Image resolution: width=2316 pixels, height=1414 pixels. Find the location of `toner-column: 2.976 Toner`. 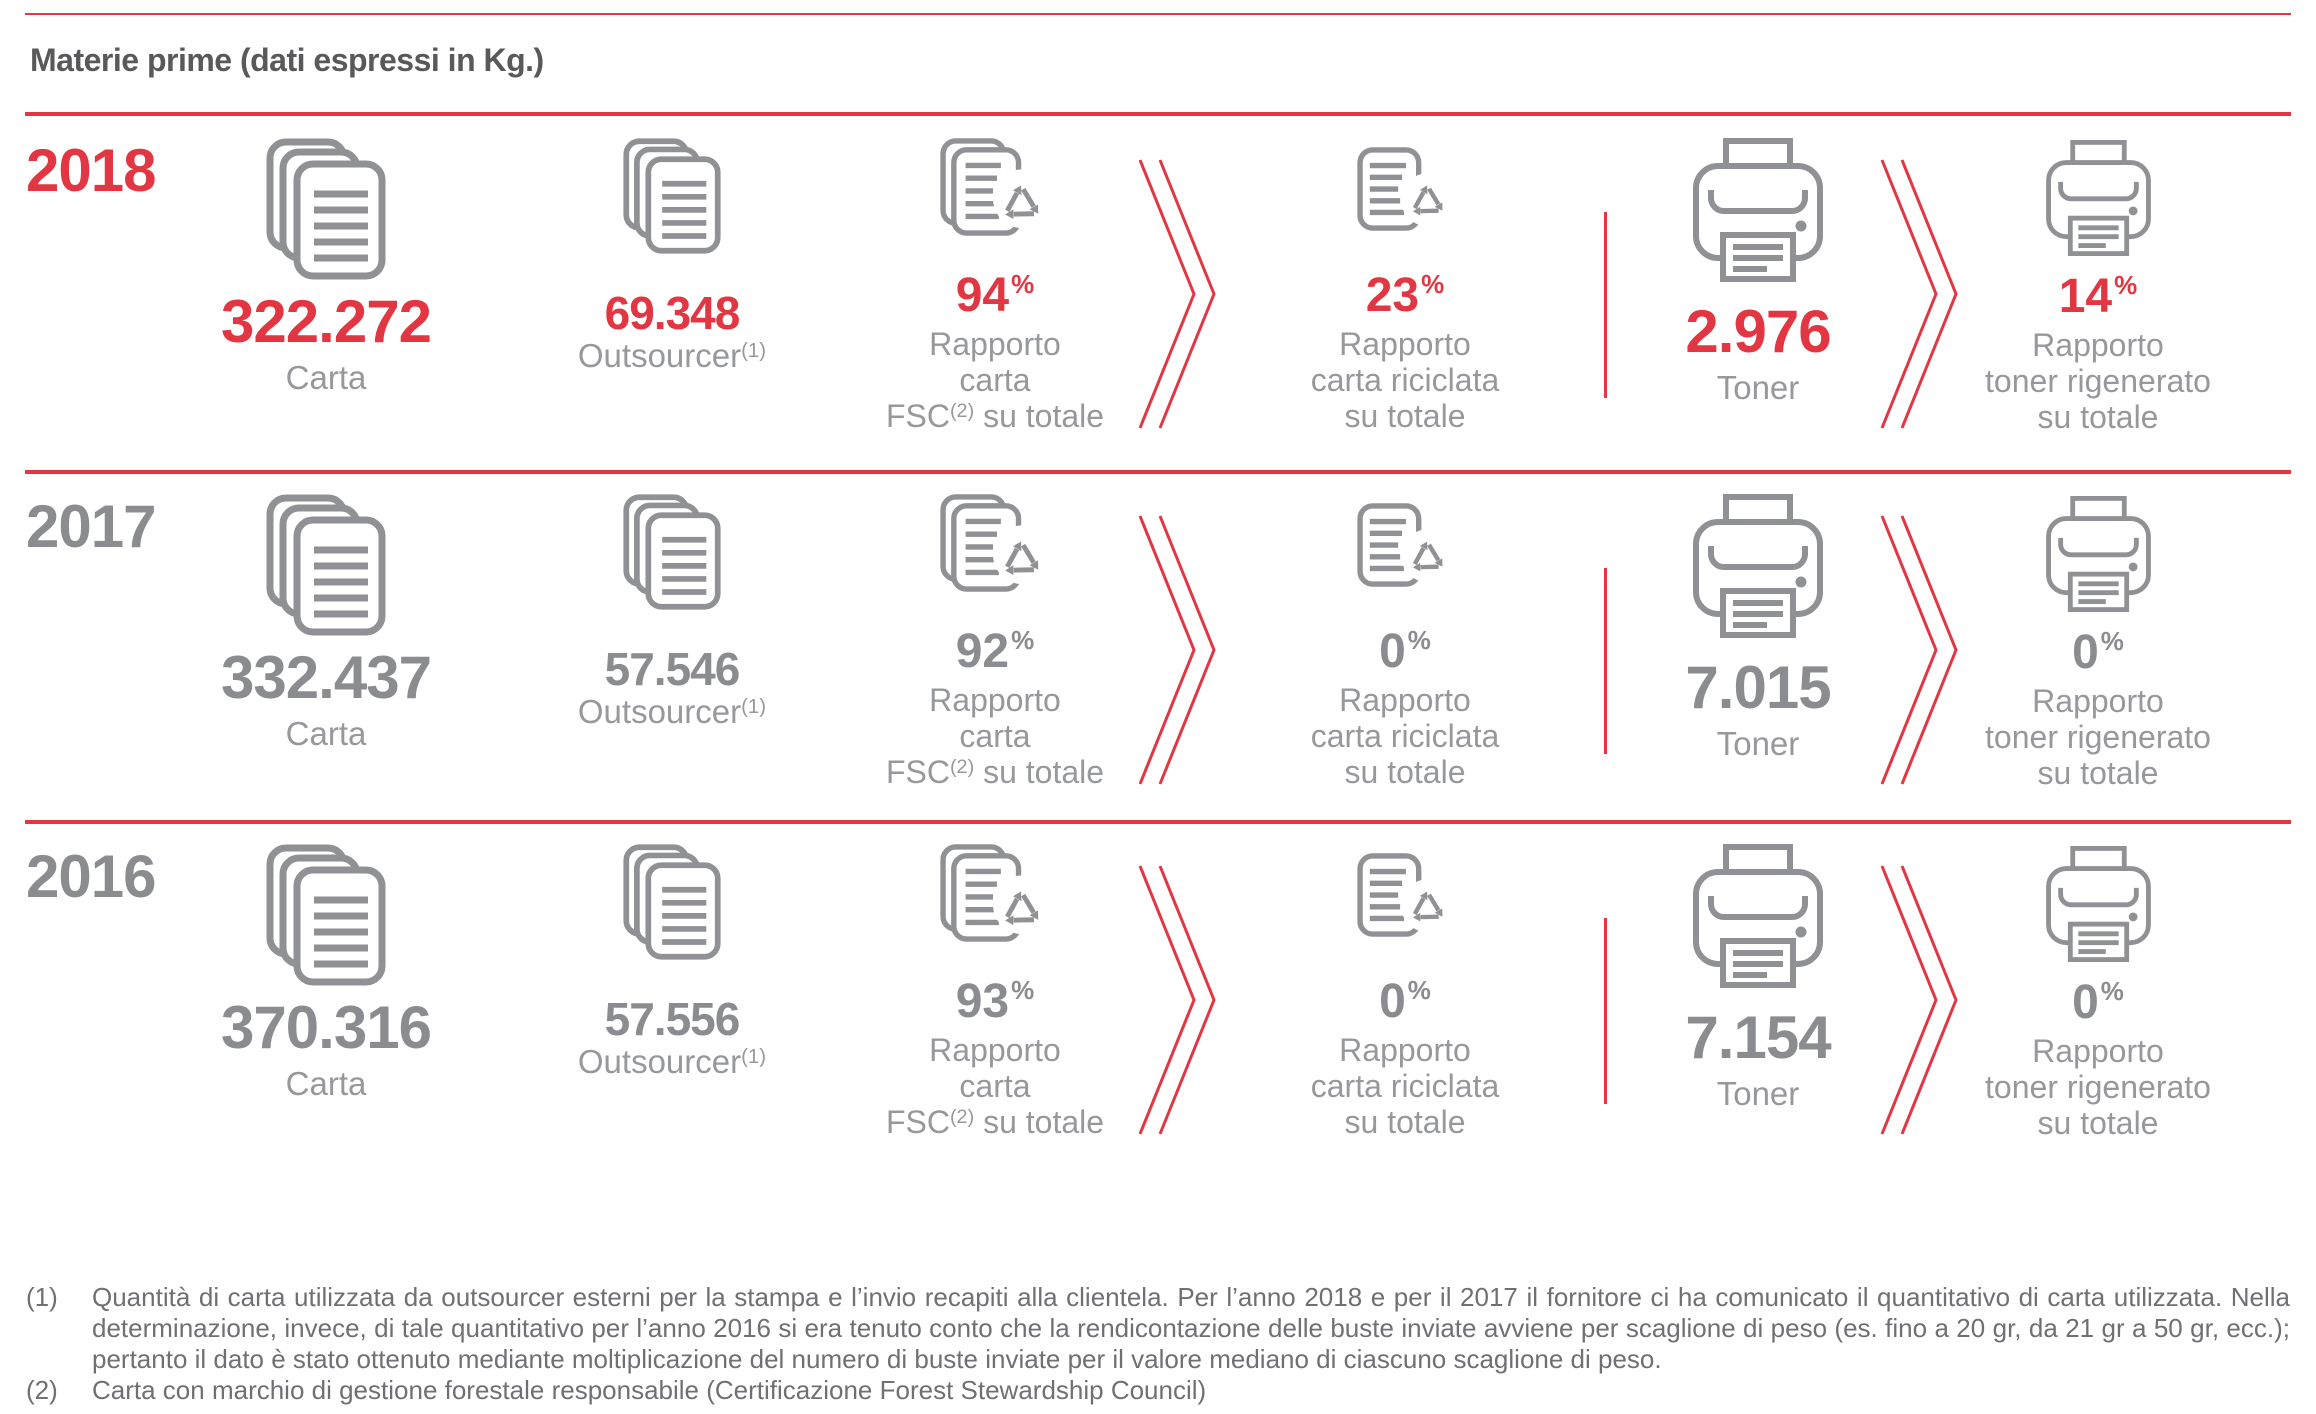

toner-column: 2.976 Toner is located at coordinates (1758, 272).